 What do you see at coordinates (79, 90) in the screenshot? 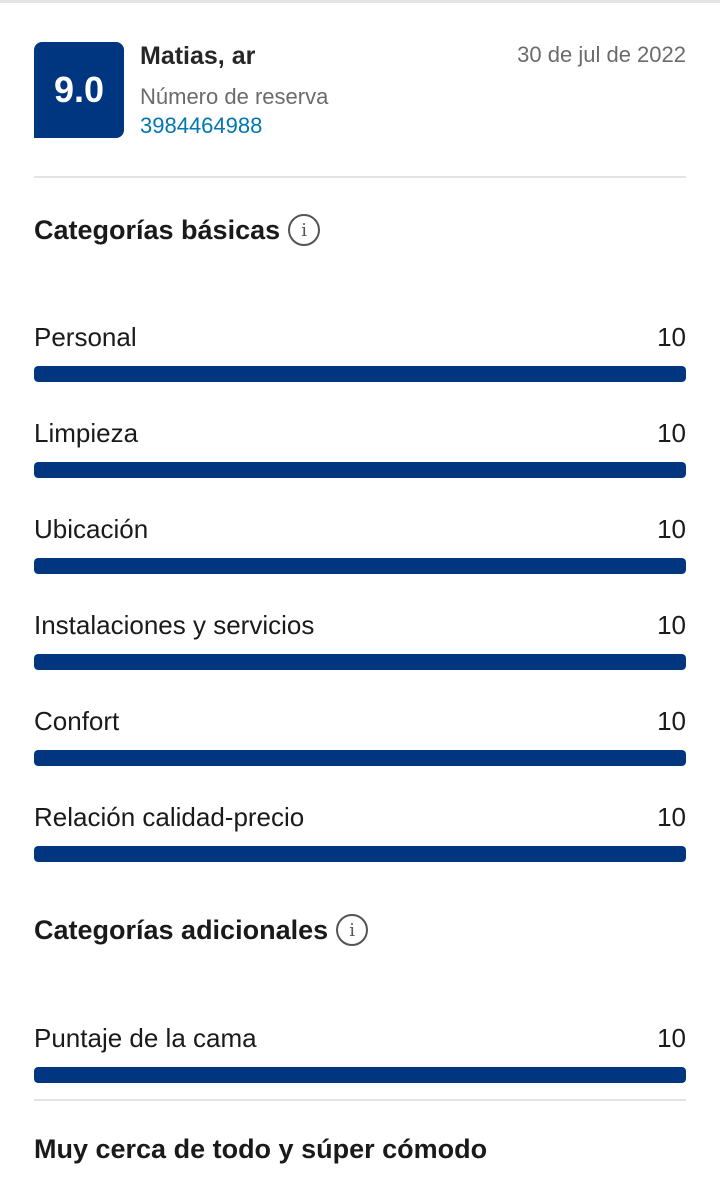
I see `score-badge: 9.0` at bounding box center [79, 90].